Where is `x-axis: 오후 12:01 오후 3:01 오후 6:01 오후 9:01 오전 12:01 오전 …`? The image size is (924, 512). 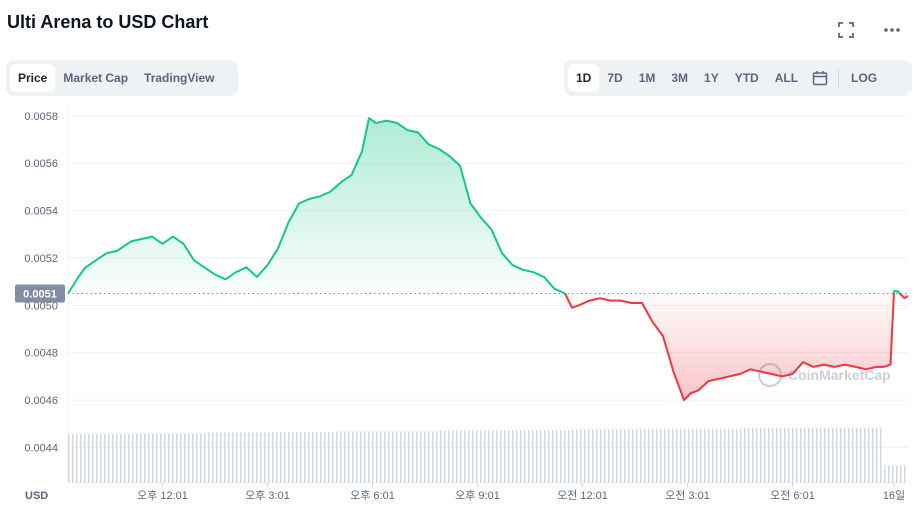 x-axis: 오후 12:01 오후 3:01 오후 6:01 오후 9:01 오전 12:01 오전 … is located at coordinates (465, 492).